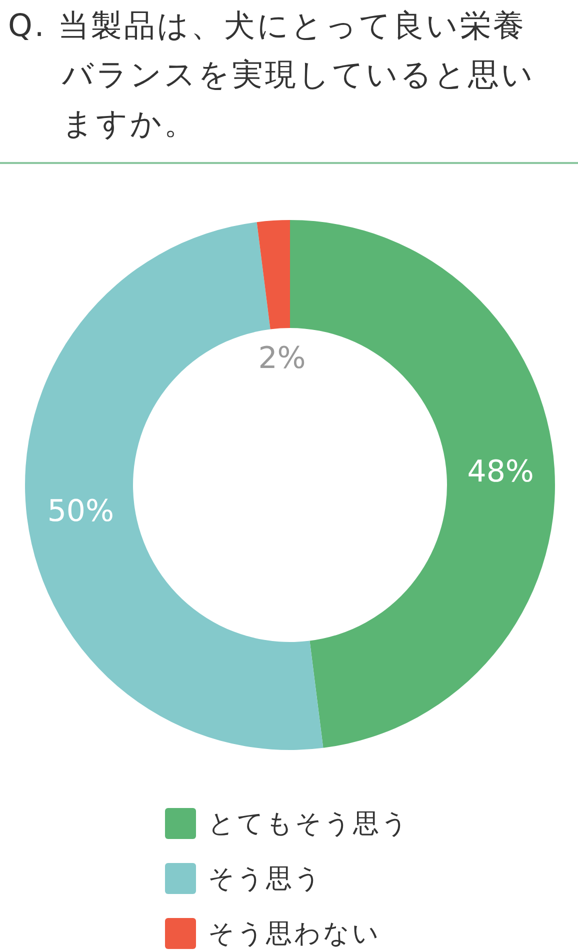 The width and height of the screenshot is (578, 950). What do you see at coordinates (80, 511) in the screenshot?
I see `data-label: 50%` at bounding box center [80, 511].